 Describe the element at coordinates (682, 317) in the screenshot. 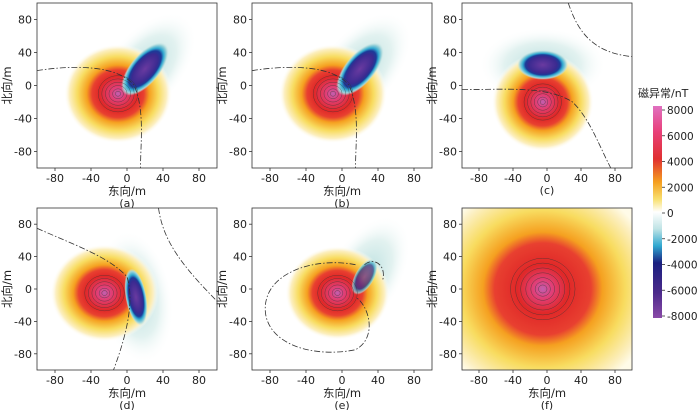

I see `colorbar-tick-label: -8000` at that location.